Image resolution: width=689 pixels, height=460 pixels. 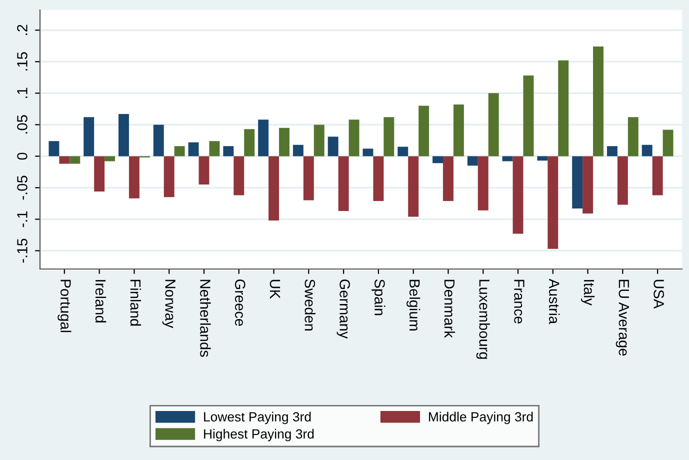 What do you see at coordinates (259, 435) in the screenshot?
I see `legend-label: Highest Paying 3rd` at bounding box center [259, 435].